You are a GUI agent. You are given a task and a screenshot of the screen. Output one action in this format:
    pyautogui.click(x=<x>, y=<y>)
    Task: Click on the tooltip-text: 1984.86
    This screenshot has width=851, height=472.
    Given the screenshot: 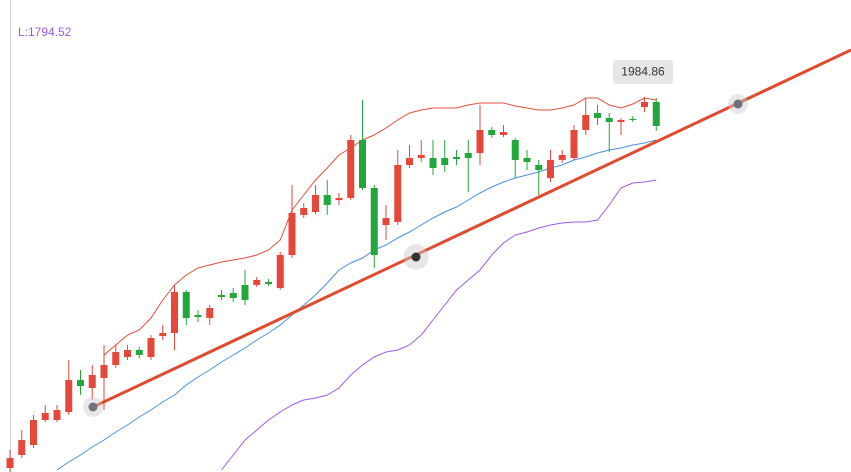 What is the action you would take?
    pyautogui.click(x=643, y=72)
    